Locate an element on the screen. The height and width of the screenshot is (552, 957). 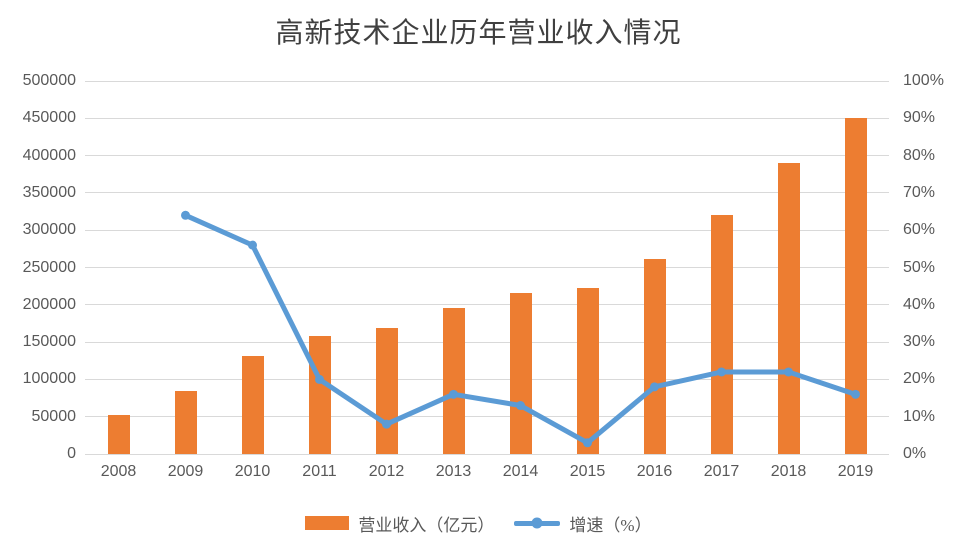
y-axis-label-left: 0 is located at coordinates (71, 453).